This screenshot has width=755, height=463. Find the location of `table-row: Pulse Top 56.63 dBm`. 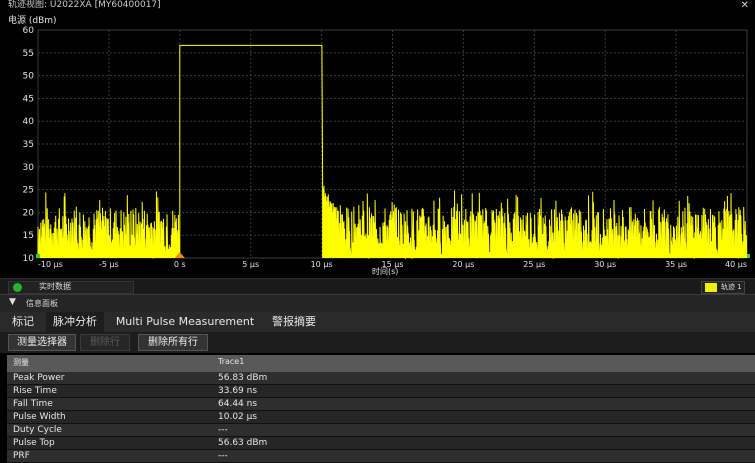

table-row: Pulse Top 56.63 dBm is located at coordinates (381, 443).